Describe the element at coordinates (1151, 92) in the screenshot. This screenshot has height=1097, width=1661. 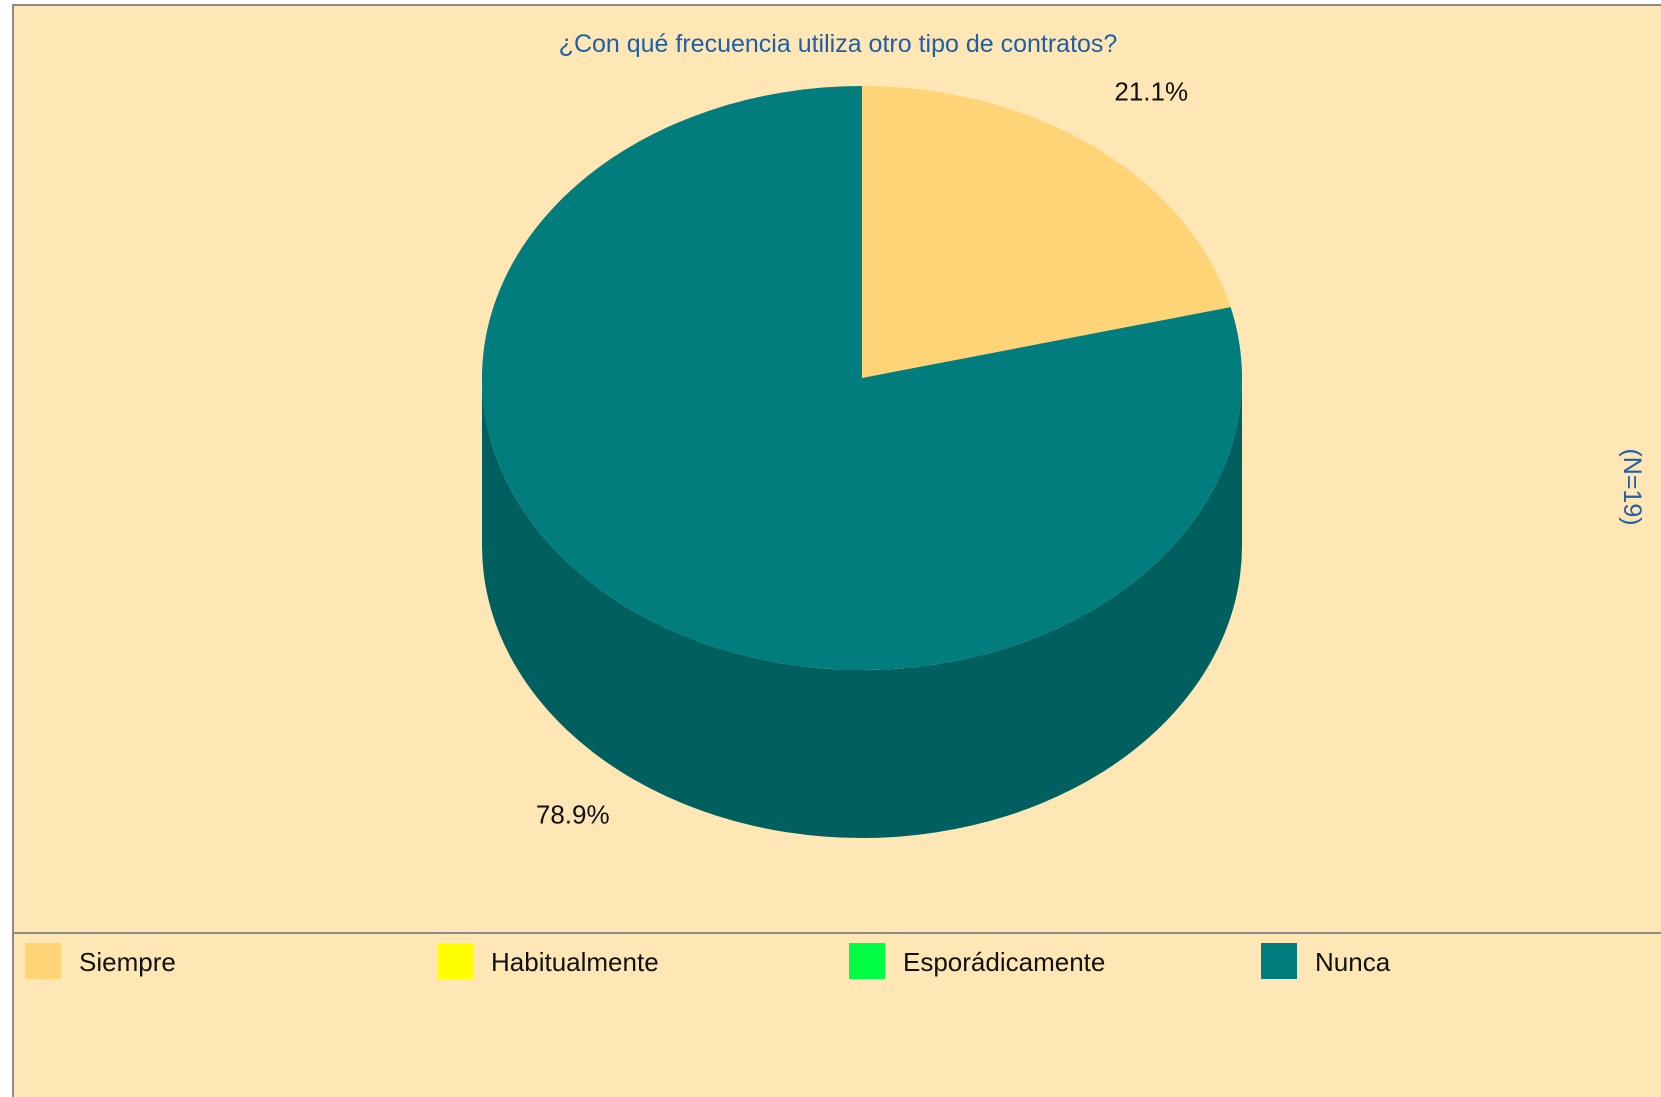
I see `slice-value-label-siempre: 21.1%` at that location.